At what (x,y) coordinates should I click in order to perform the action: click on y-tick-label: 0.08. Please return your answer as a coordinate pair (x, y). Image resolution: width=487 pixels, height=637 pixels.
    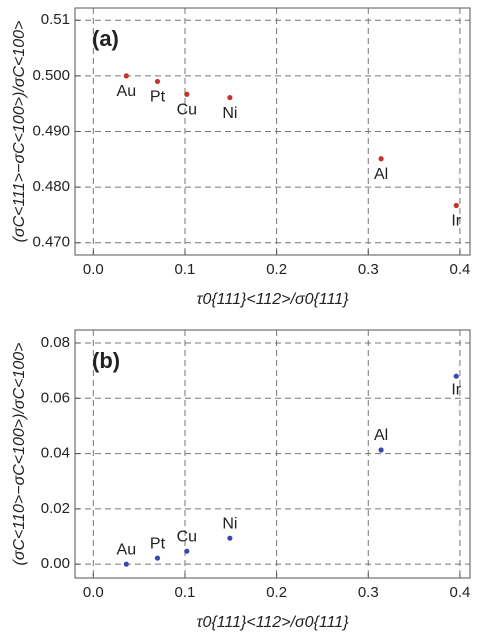
    Looking at the image, I should click on (55, 342).